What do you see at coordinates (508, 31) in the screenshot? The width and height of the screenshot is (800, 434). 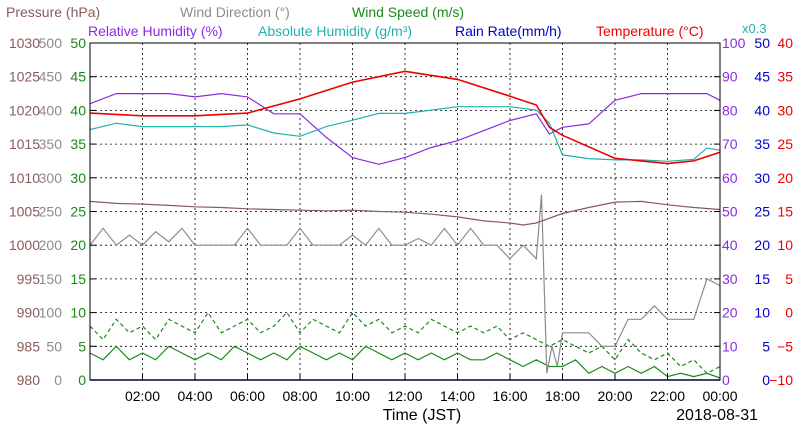 I see `legend-rain: Rain Rate(mm/h)` at bounding box center [508, 31].